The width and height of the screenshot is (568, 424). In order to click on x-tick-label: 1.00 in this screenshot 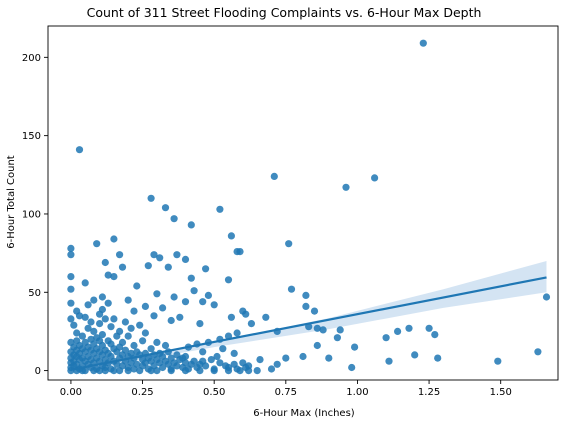, I will do `click(357, 392)`.